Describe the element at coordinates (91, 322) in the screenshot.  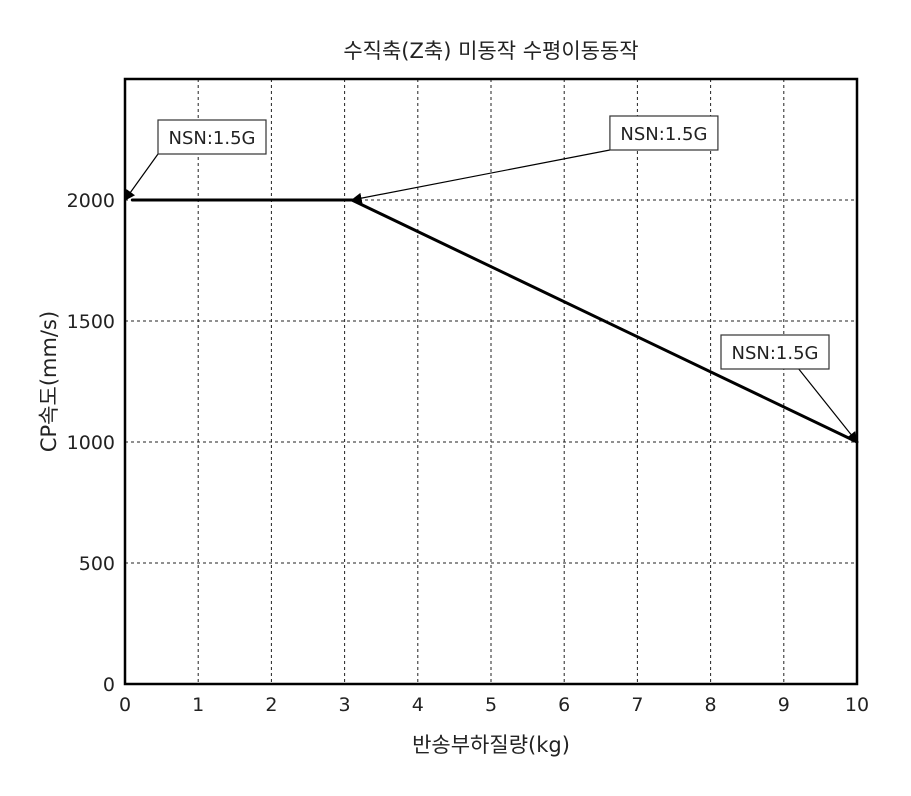
I see `y-tick-label: 1500` at that location.